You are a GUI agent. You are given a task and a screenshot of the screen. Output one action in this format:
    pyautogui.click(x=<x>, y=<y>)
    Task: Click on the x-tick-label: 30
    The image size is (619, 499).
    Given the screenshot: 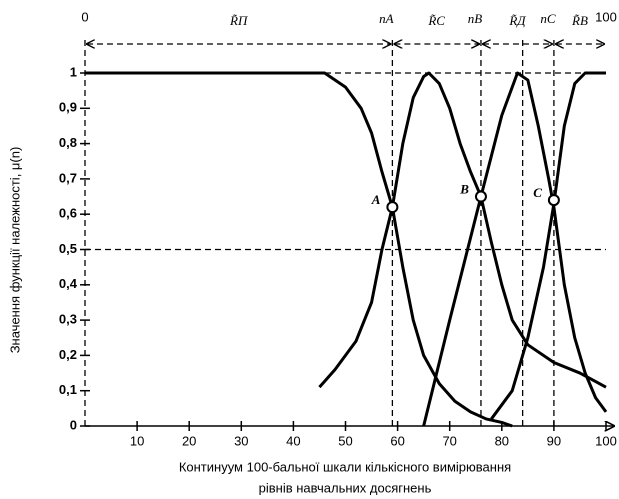 What is the action you would take?
    pyautogui.click(x=241, y=440)
    